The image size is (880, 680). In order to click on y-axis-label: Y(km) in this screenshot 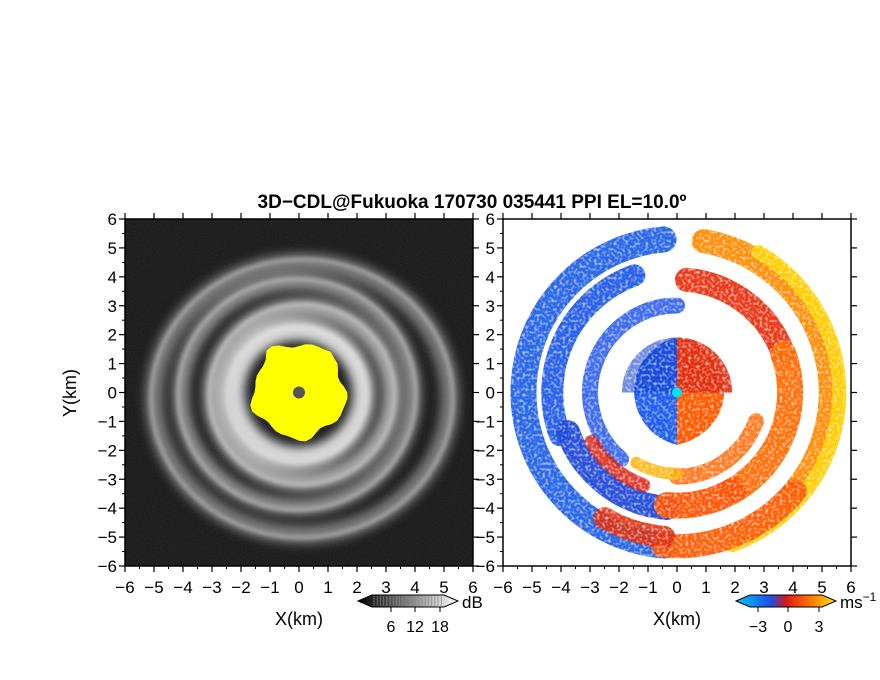, I will do `click(70, 393)`.